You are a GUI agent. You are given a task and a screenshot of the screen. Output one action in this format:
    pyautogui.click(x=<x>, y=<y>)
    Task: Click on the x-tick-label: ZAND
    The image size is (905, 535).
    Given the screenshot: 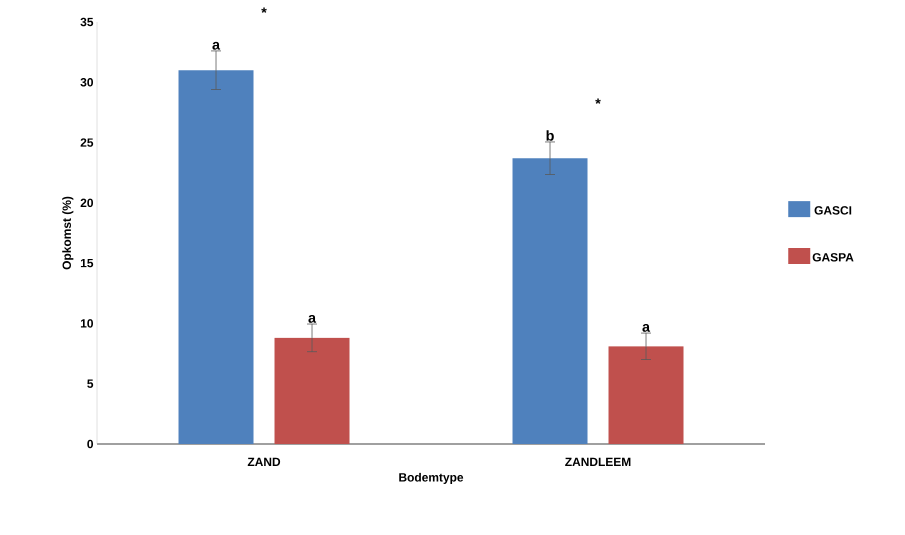 What is the action you would take?
    pyautogui.click(x=264, y=462)
    